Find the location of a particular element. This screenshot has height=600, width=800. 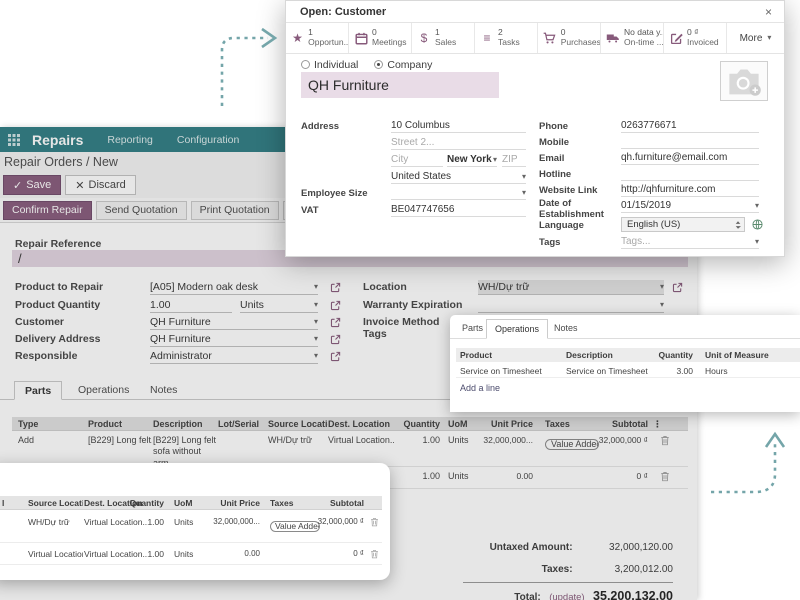

app-name: Repairs is located at coordinates (58, 139).